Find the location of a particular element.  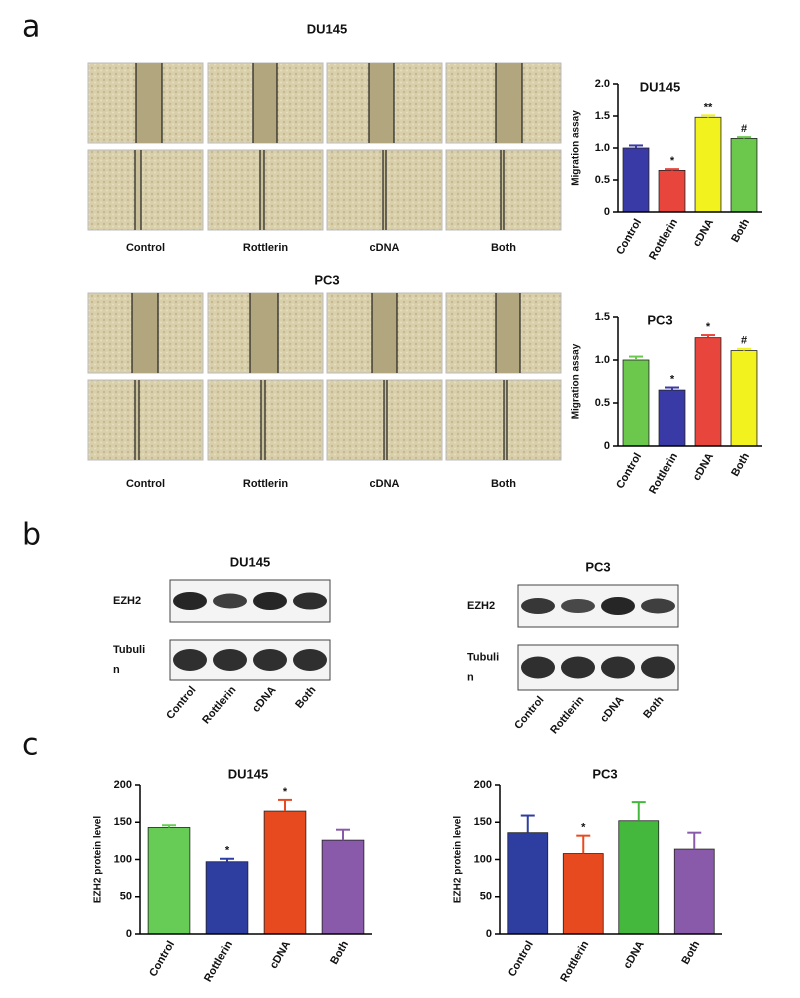

x-tick-label: Both is located at coordinates (740, 465).